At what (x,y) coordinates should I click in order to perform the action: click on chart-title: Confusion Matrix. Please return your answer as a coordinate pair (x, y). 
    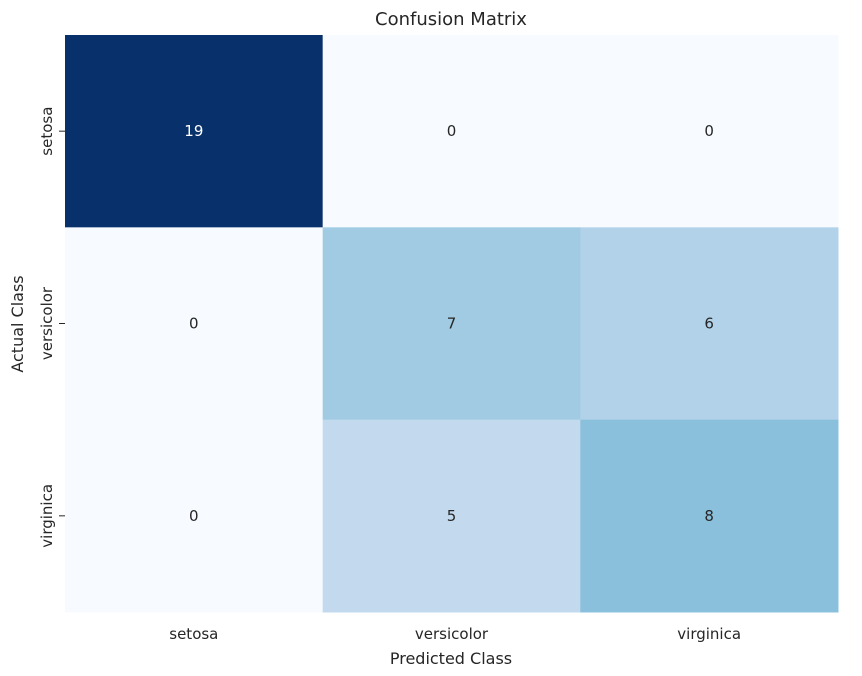
    Looking at the image, I should click on (451, 19).